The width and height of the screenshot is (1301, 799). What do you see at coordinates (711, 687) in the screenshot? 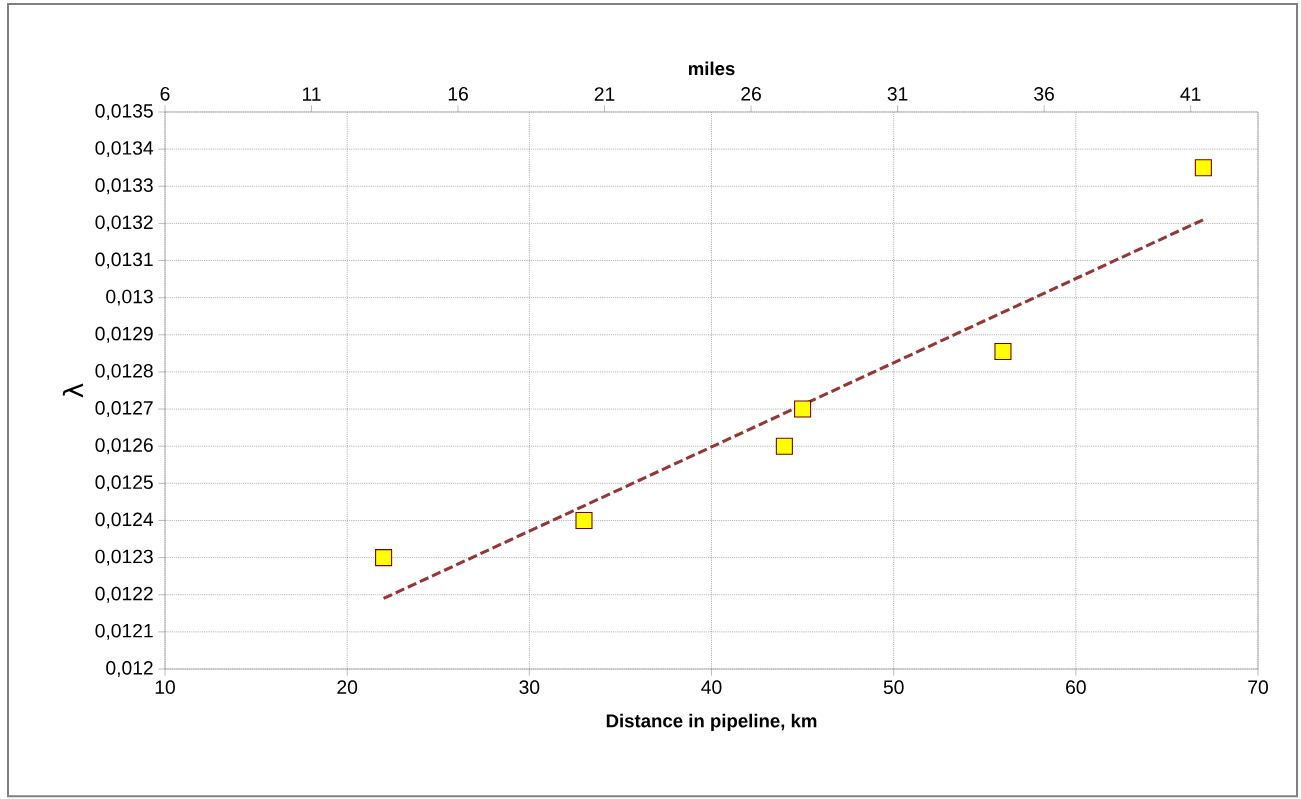
I see `x-tick-label: 40` at bounding box center [711, 687].